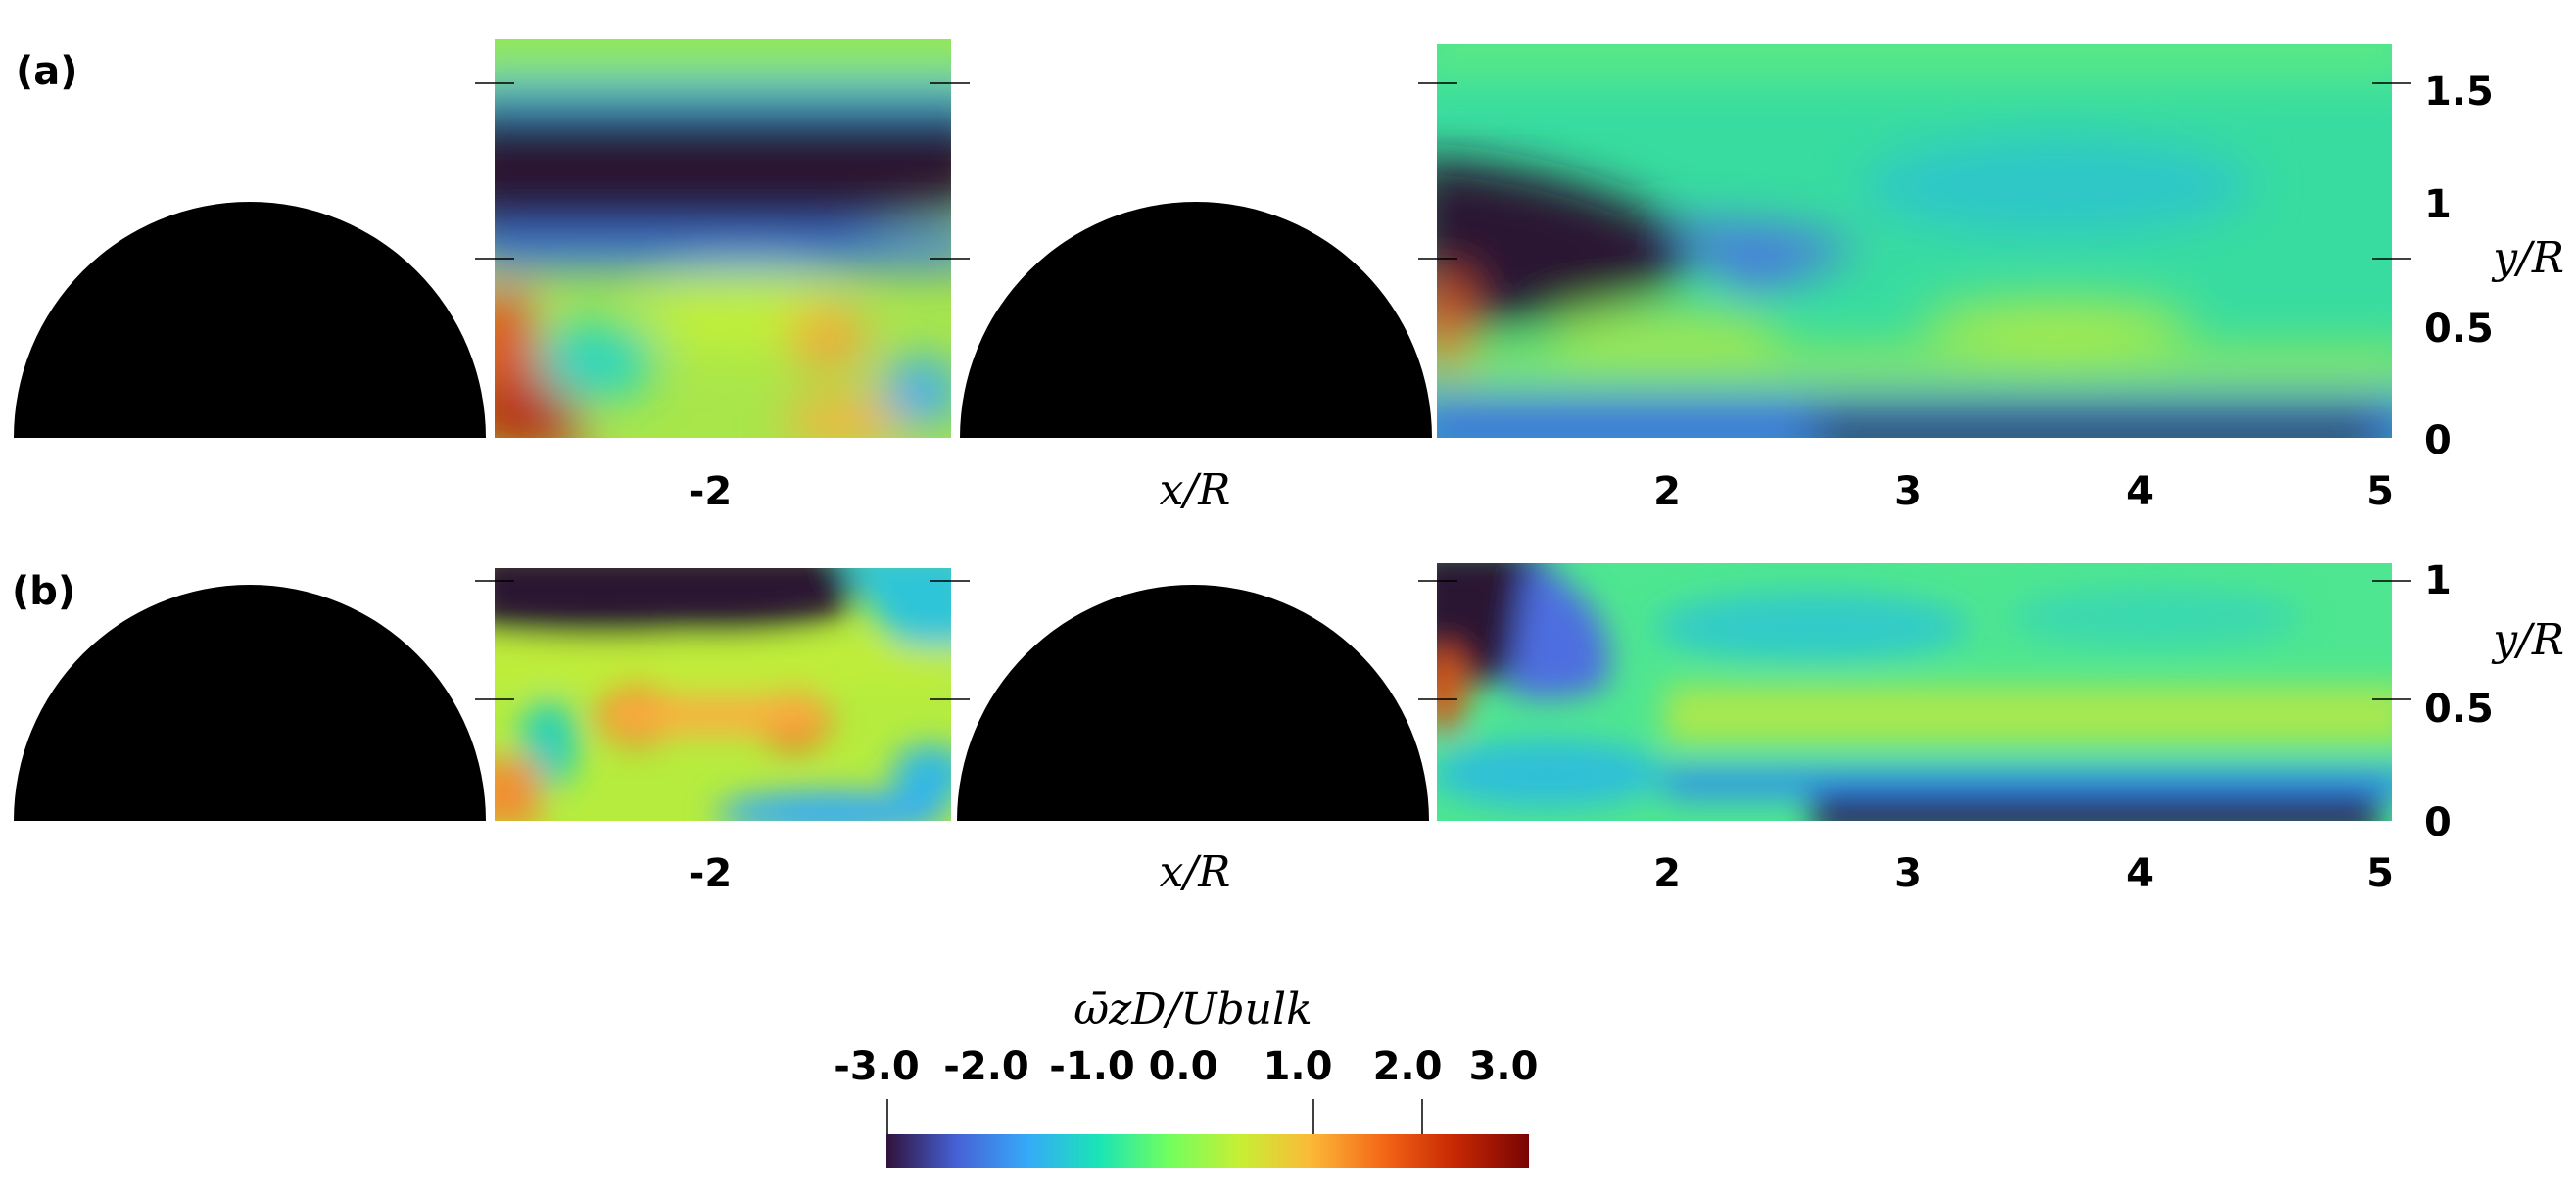  Describe the element at coordinates (2438, 822) in the screenshot. I see `y-tick-b-0: 0` at that location.